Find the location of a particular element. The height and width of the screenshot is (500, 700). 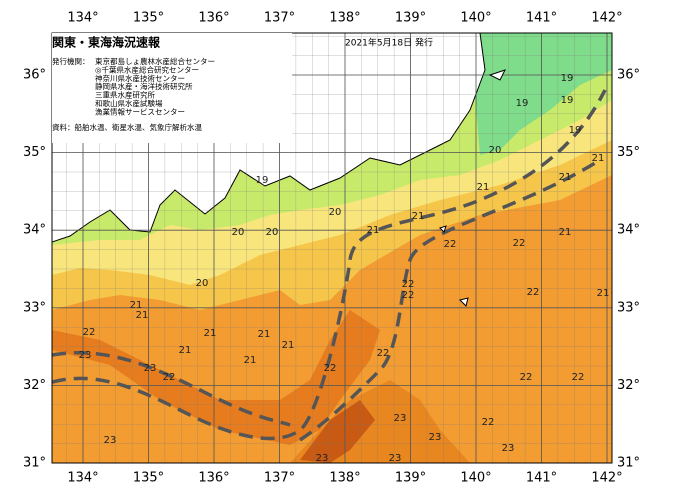

issuer-heading: 発行機関： is located at coordinates (71, 61).